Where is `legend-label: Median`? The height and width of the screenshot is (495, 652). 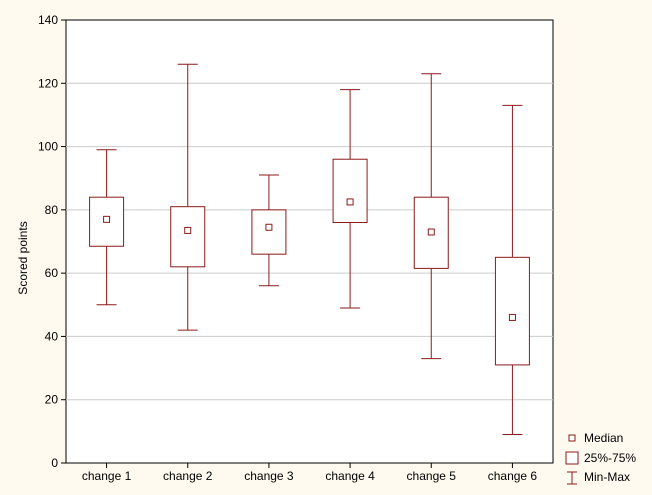
legend-label: Median is located at coordinates (603, 438).